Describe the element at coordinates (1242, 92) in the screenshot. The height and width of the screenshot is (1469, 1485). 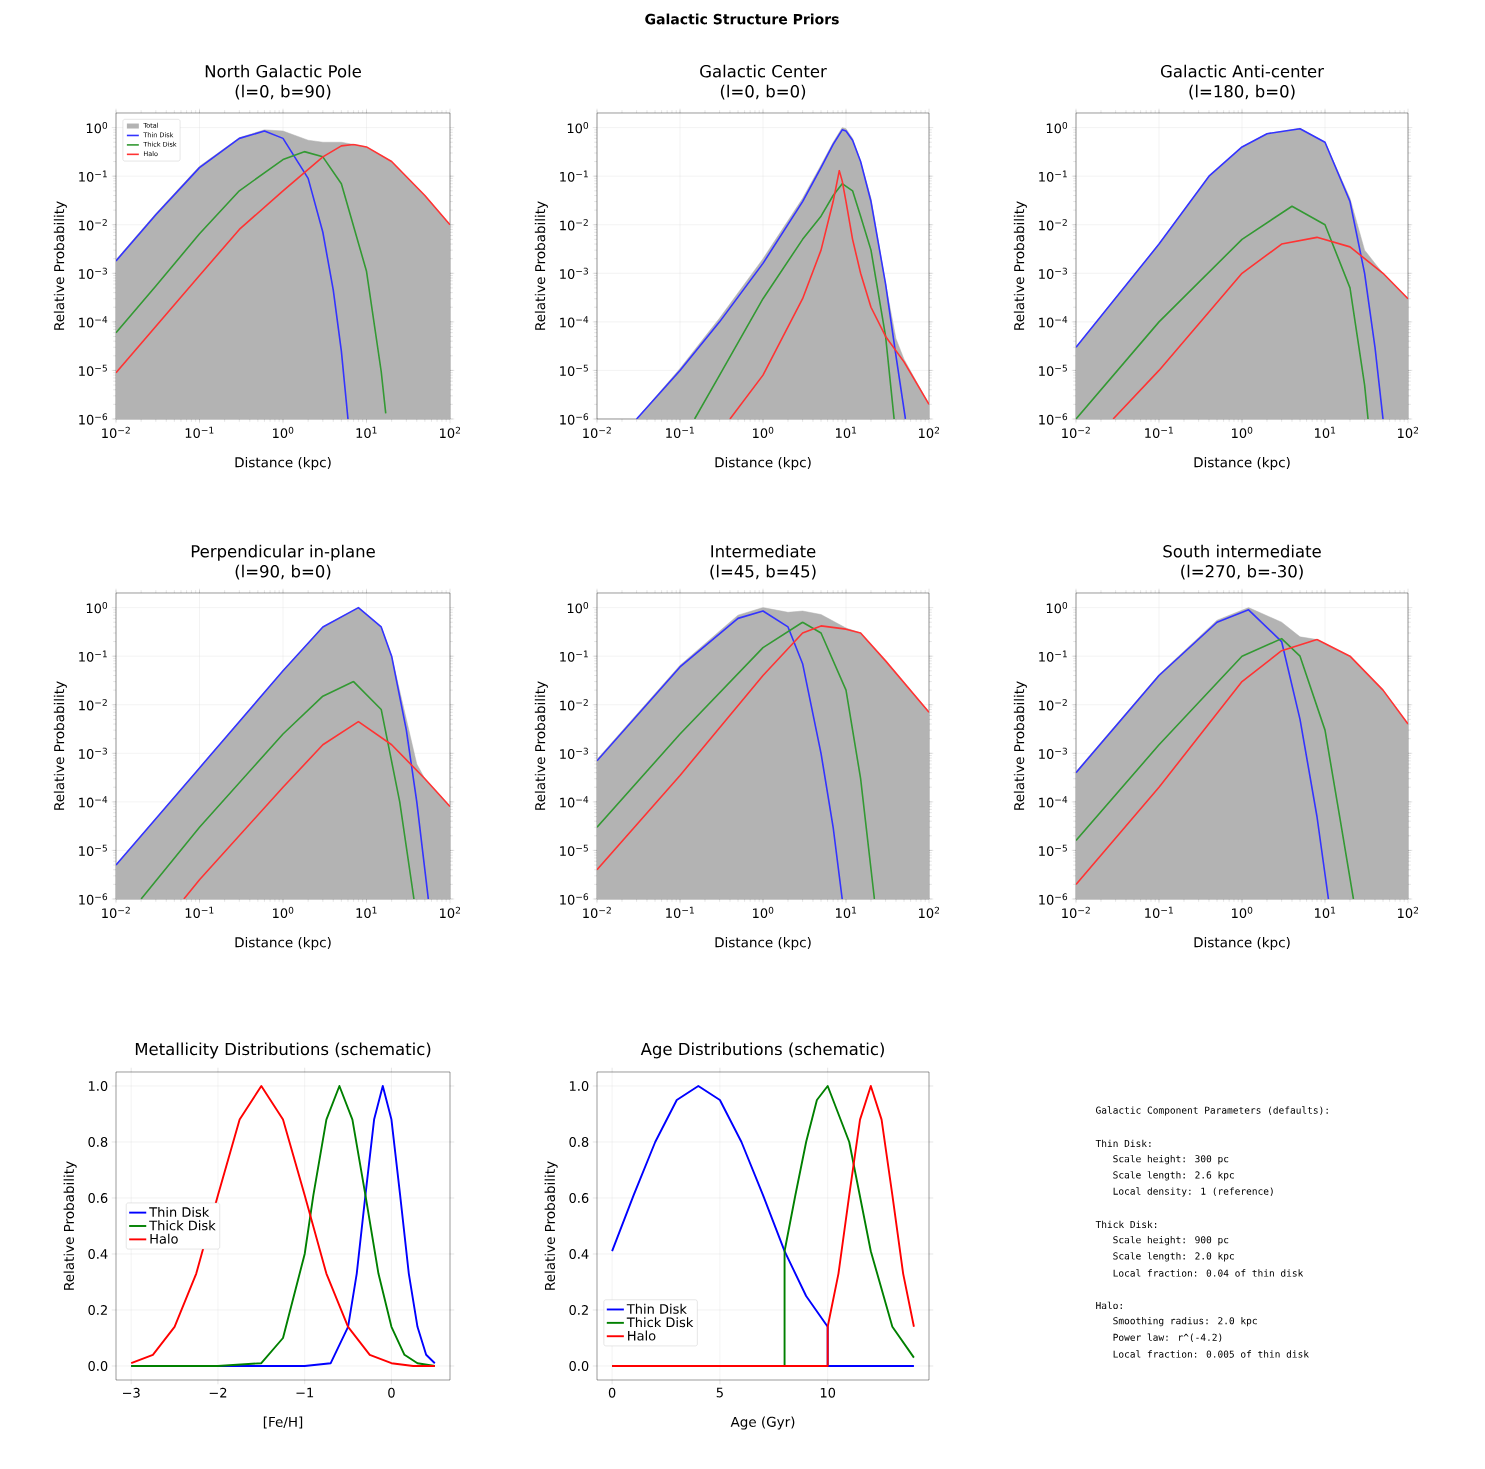
I see `chart-subtitle: (l=180, b=0)` at that location.